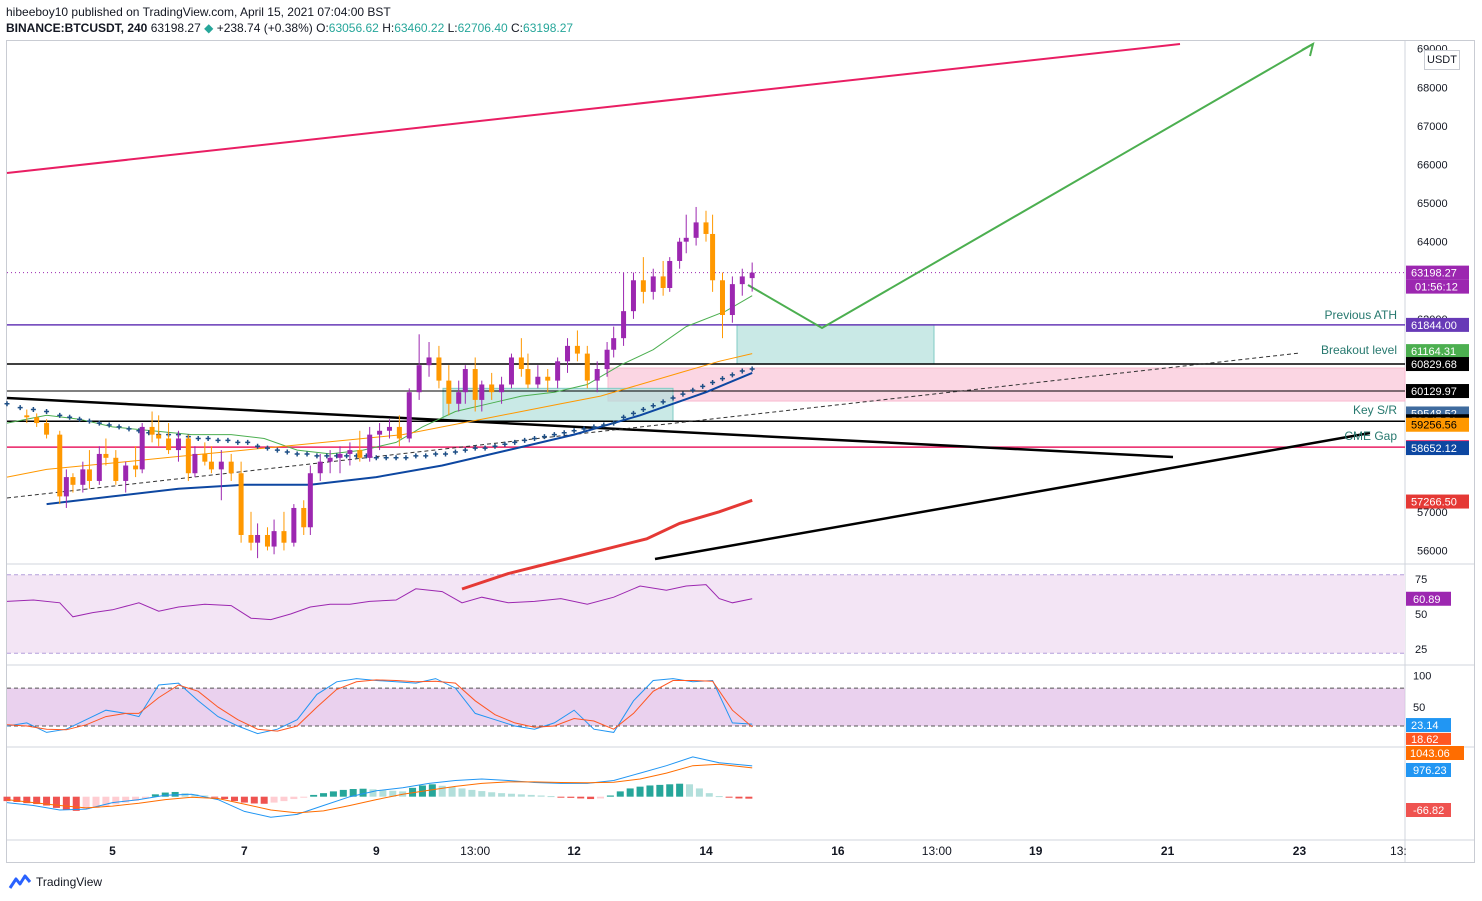 The width and height of the screenshot is (1482, 901). I want to click on price-tick: 57000, so click(1432, 513).